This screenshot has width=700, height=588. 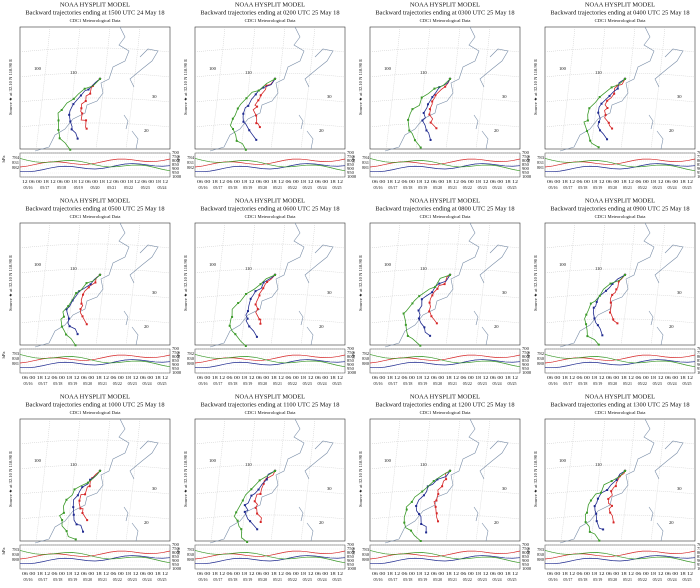 I want to click on start-level: 782, so click(x=191, y=353).